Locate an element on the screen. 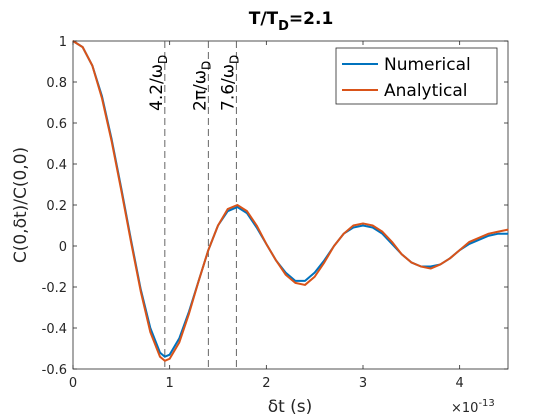 The height and width of the screenshot is (420, 560). y-tick-label: -0.4 is located at coordinates (54, 329).